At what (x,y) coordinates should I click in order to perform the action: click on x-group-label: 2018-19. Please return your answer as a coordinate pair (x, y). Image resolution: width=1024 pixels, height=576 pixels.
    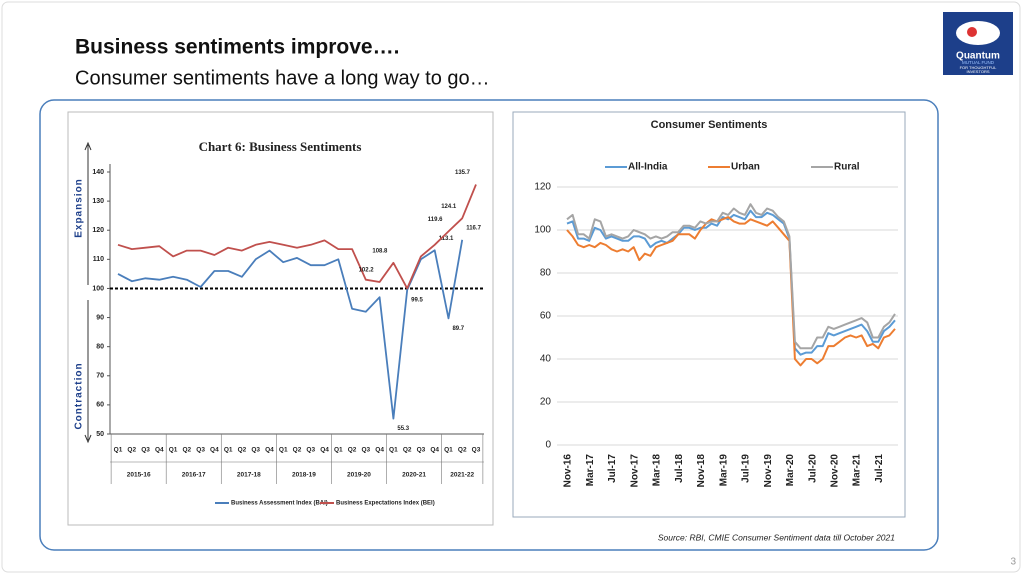
    Looking at the image, I should click on (304, 475).